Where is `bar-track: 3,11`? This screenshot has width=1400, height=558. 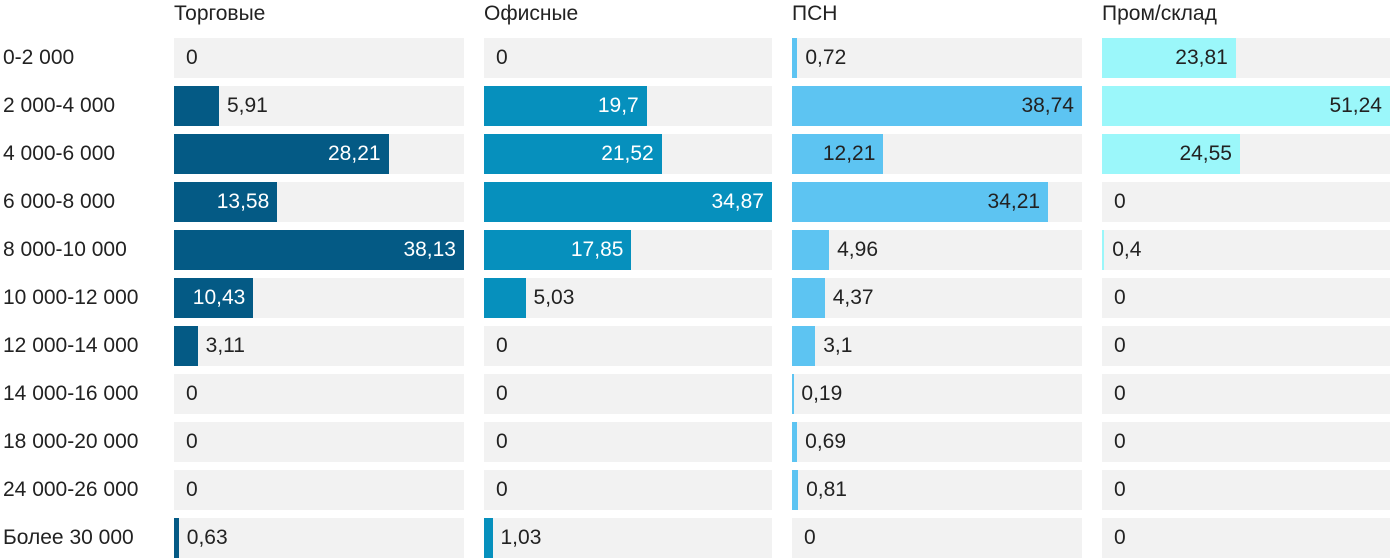
bar-track: 3,11 is located at coordinates (319, 346).